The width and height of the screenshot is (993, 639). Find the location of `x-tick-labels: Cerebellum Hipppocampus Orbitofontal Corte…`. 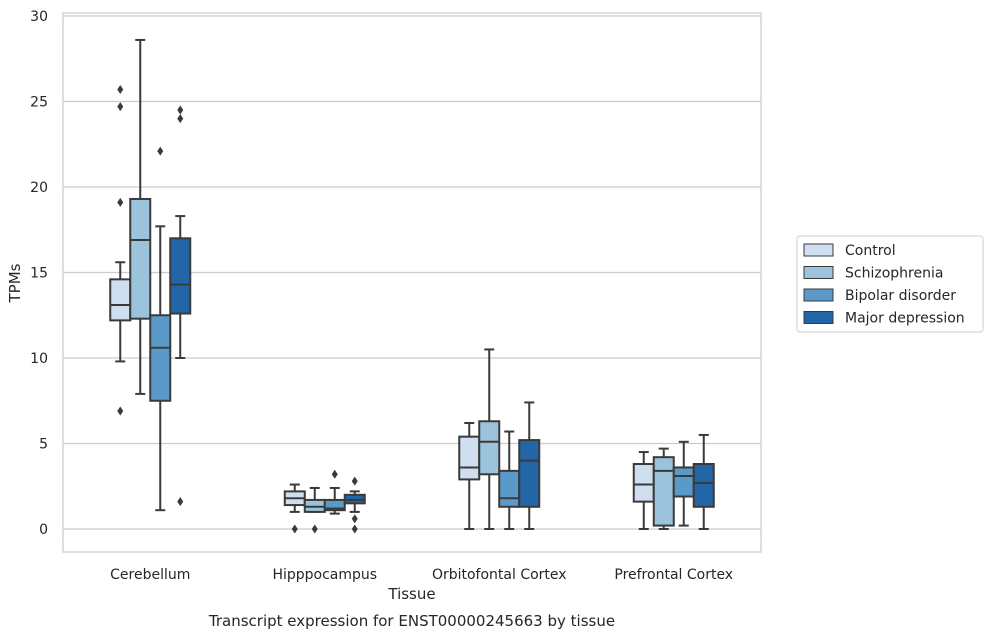

x-tick-labels: Cerebellum Hipppocampus Orbitofontal Corte… is located at coordinates (421, 575).